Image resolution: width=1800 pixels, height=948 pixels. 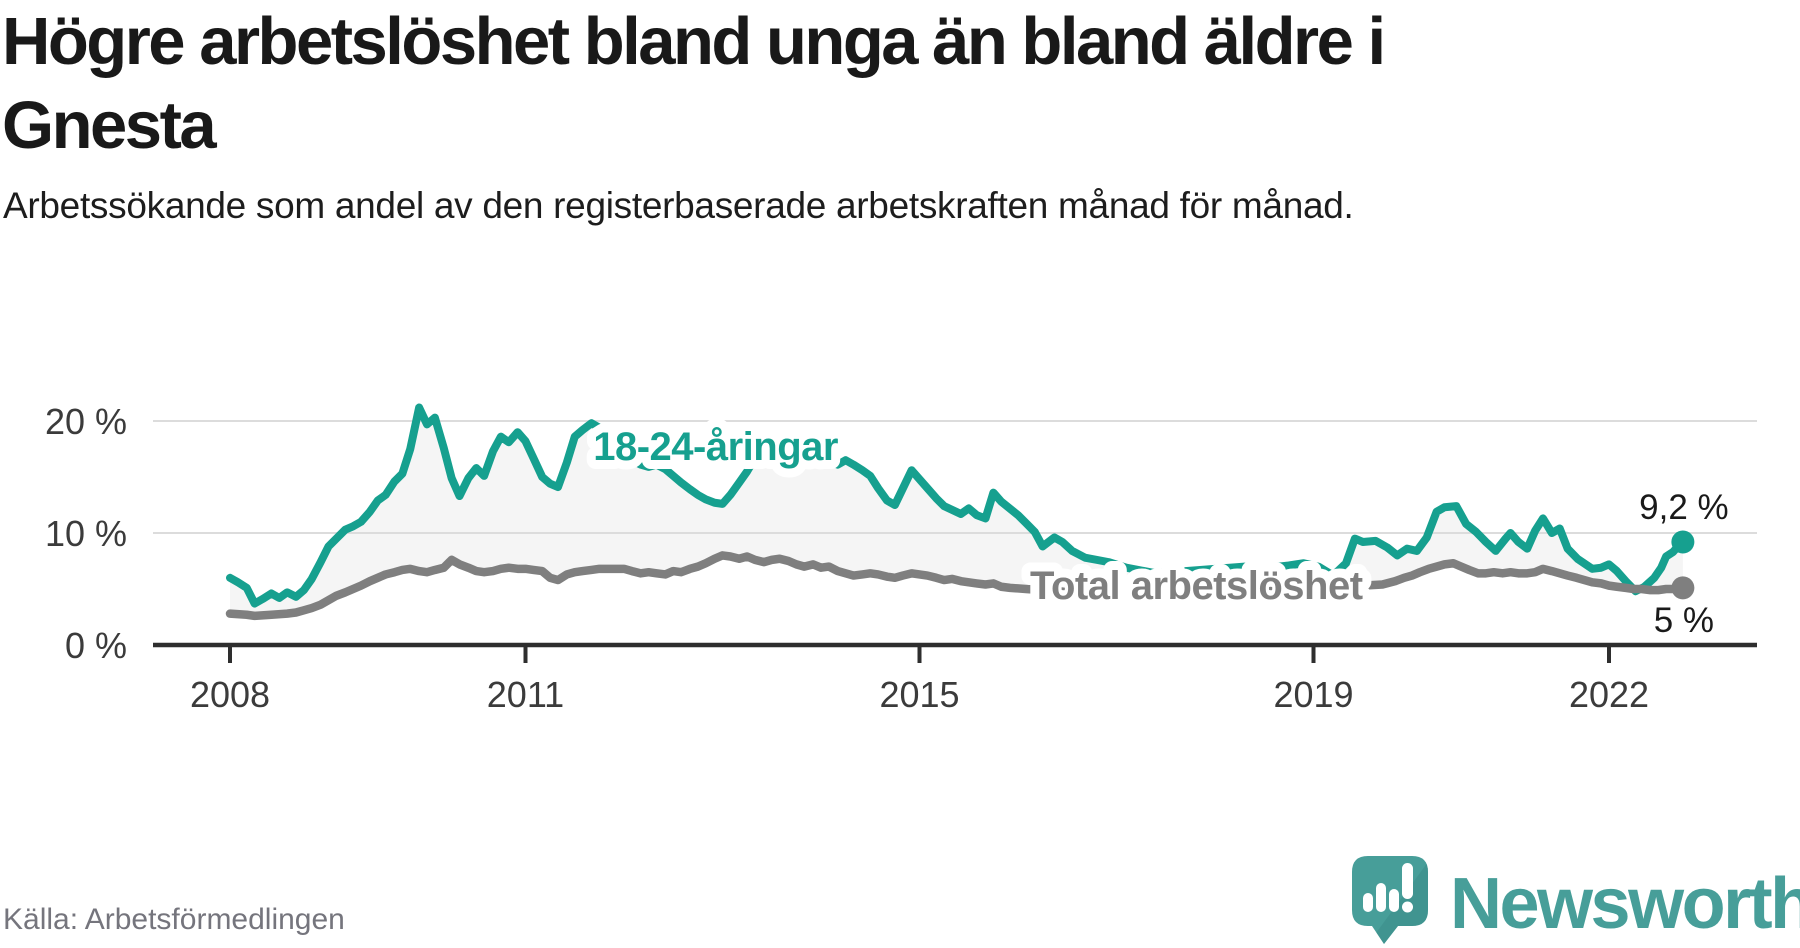 I want to click on y-axis-tick-label: 0 %, so click(x=96, y=645).